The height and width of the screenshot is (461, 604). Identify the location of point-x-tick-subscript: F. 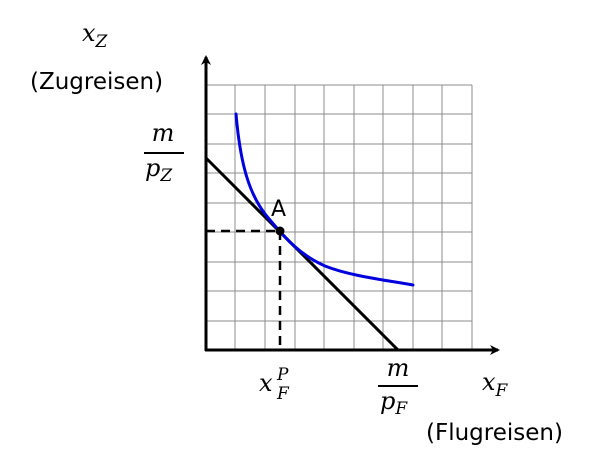
(283, 394).